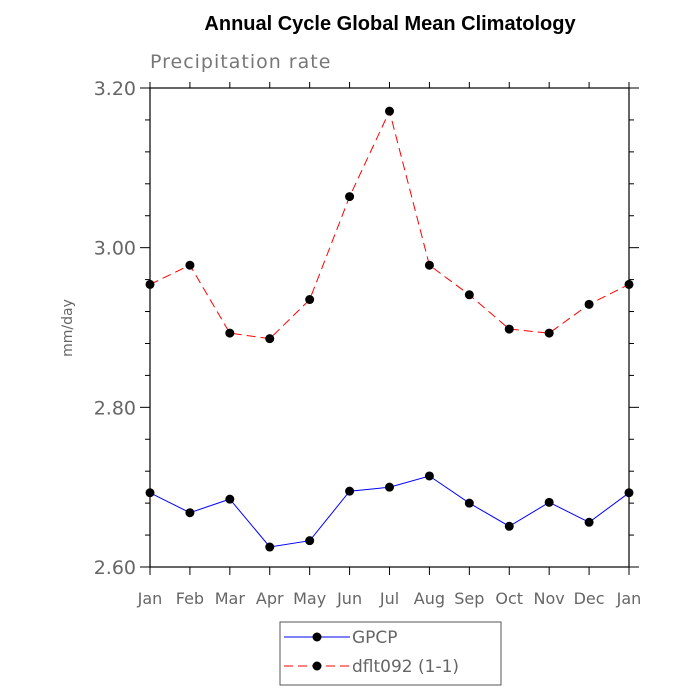 This screenshot has width=700, height=700. What do you see at coordinates (341, 638) in the screenshot?
I see `legend-item-gpcp: GPCP` at bounding box center [341, 638].